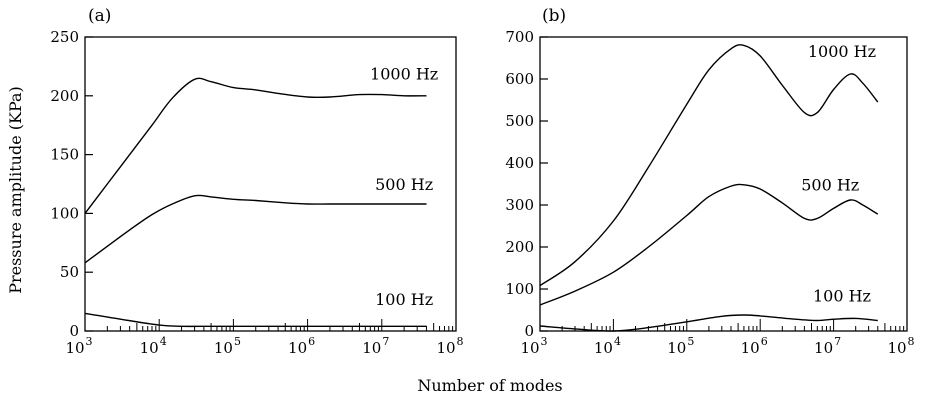 The width and height of the screenshot is (927, 402). I want to click on panel-label-a: (a), so click(99, 16).